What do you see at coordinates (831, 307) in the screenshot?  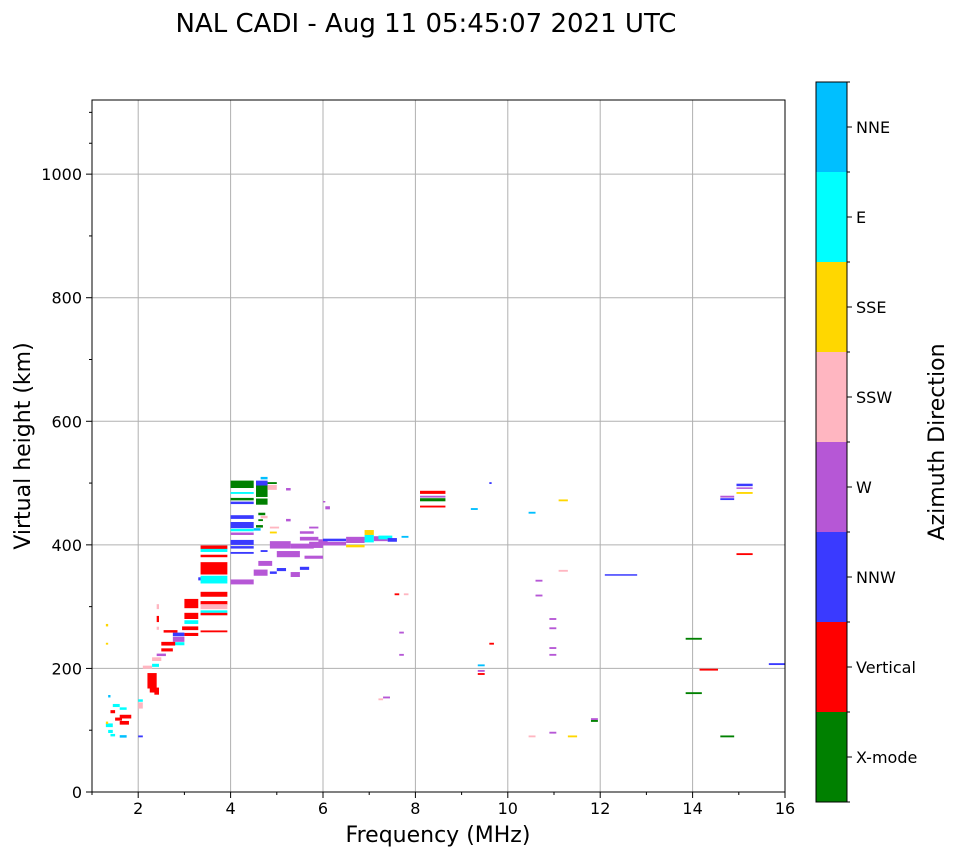 I see `colorbar-swatch-sse` at bounding box center [831, 307].